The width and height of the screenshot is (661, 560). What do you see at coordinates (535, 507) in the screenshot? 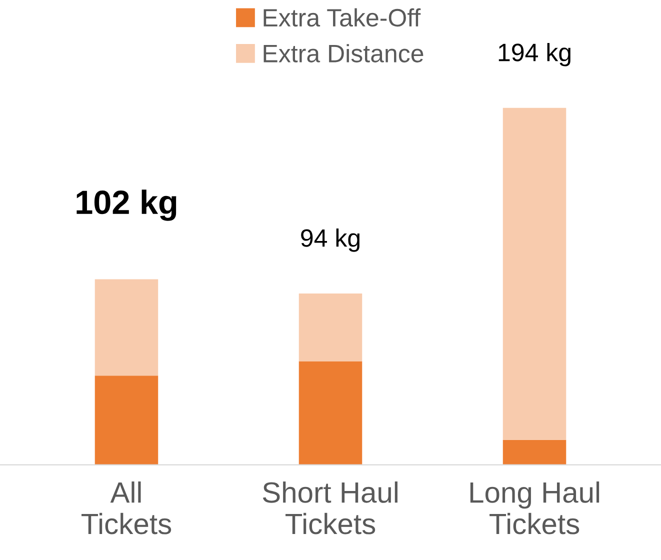
I see `x-tick-label: Long Haul Tickets` at bounding box center [535, 507].